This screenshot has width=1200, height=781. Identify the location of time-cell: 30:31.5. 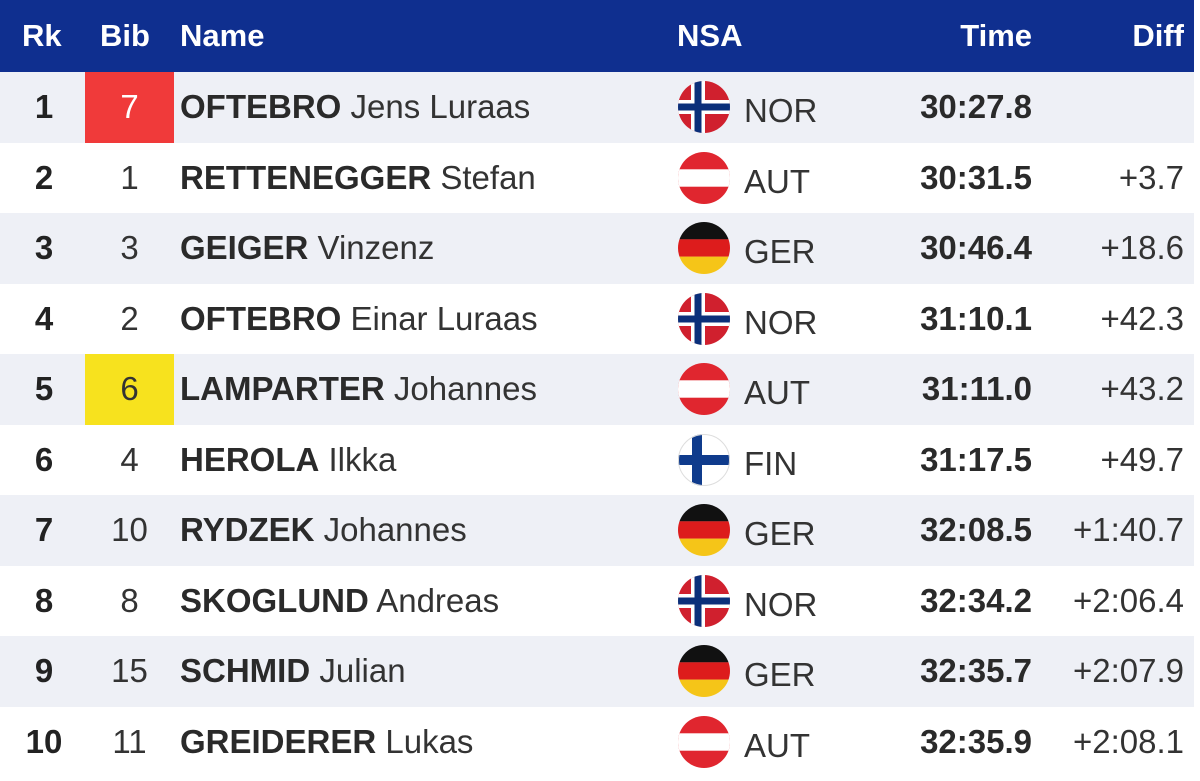
(976, 177).